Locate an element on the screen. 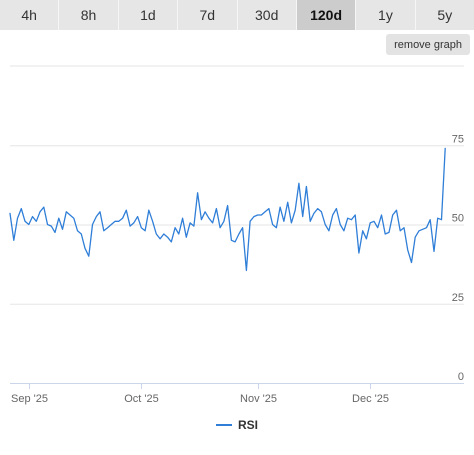  chart-legend: RSI is located at coordinates (237, 425).